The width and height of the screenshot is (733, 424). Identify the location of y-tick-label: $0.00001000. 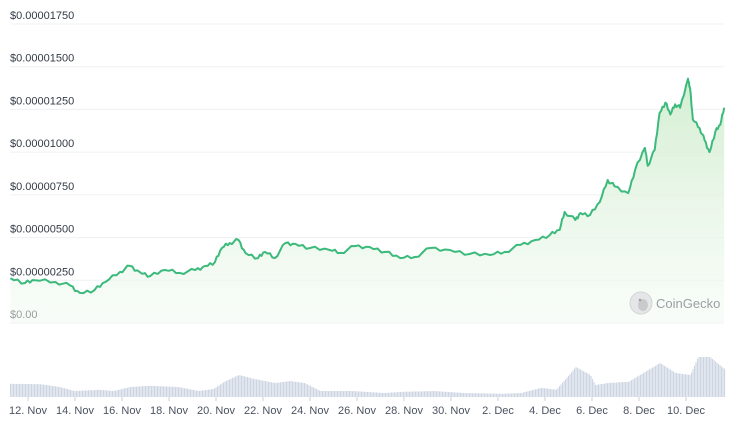
(42, 144).